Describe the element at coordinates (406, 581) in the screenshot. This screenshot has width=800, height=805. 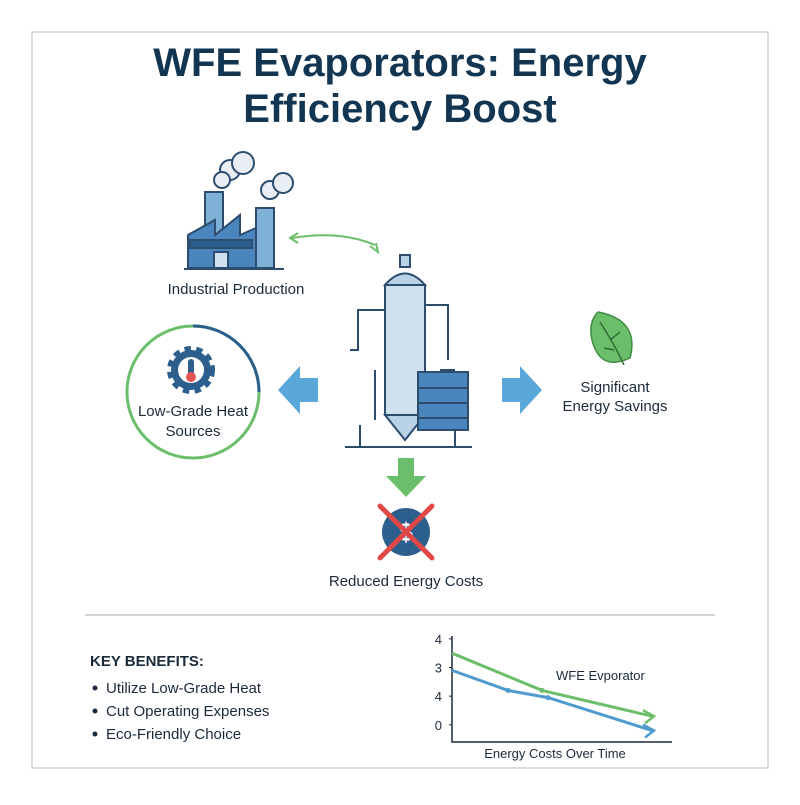
I see `node-label: Reduced Energy Costs` at that location.